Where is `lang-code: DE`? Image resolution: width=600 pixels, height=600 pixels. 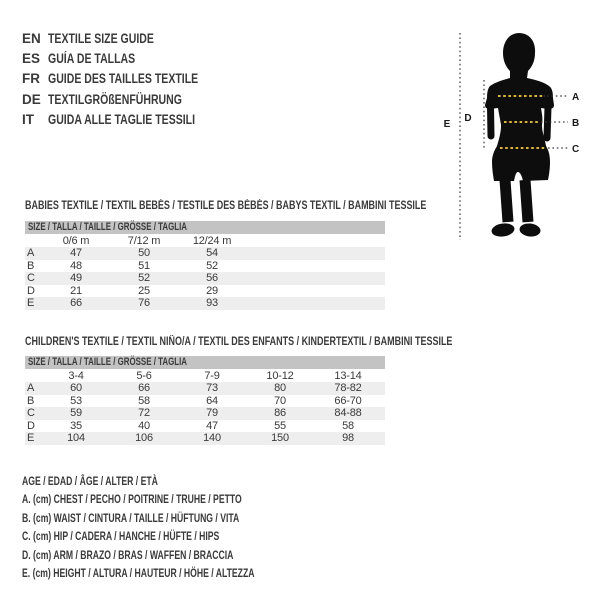
lang-code: DE is located at coordinates (31, 99).